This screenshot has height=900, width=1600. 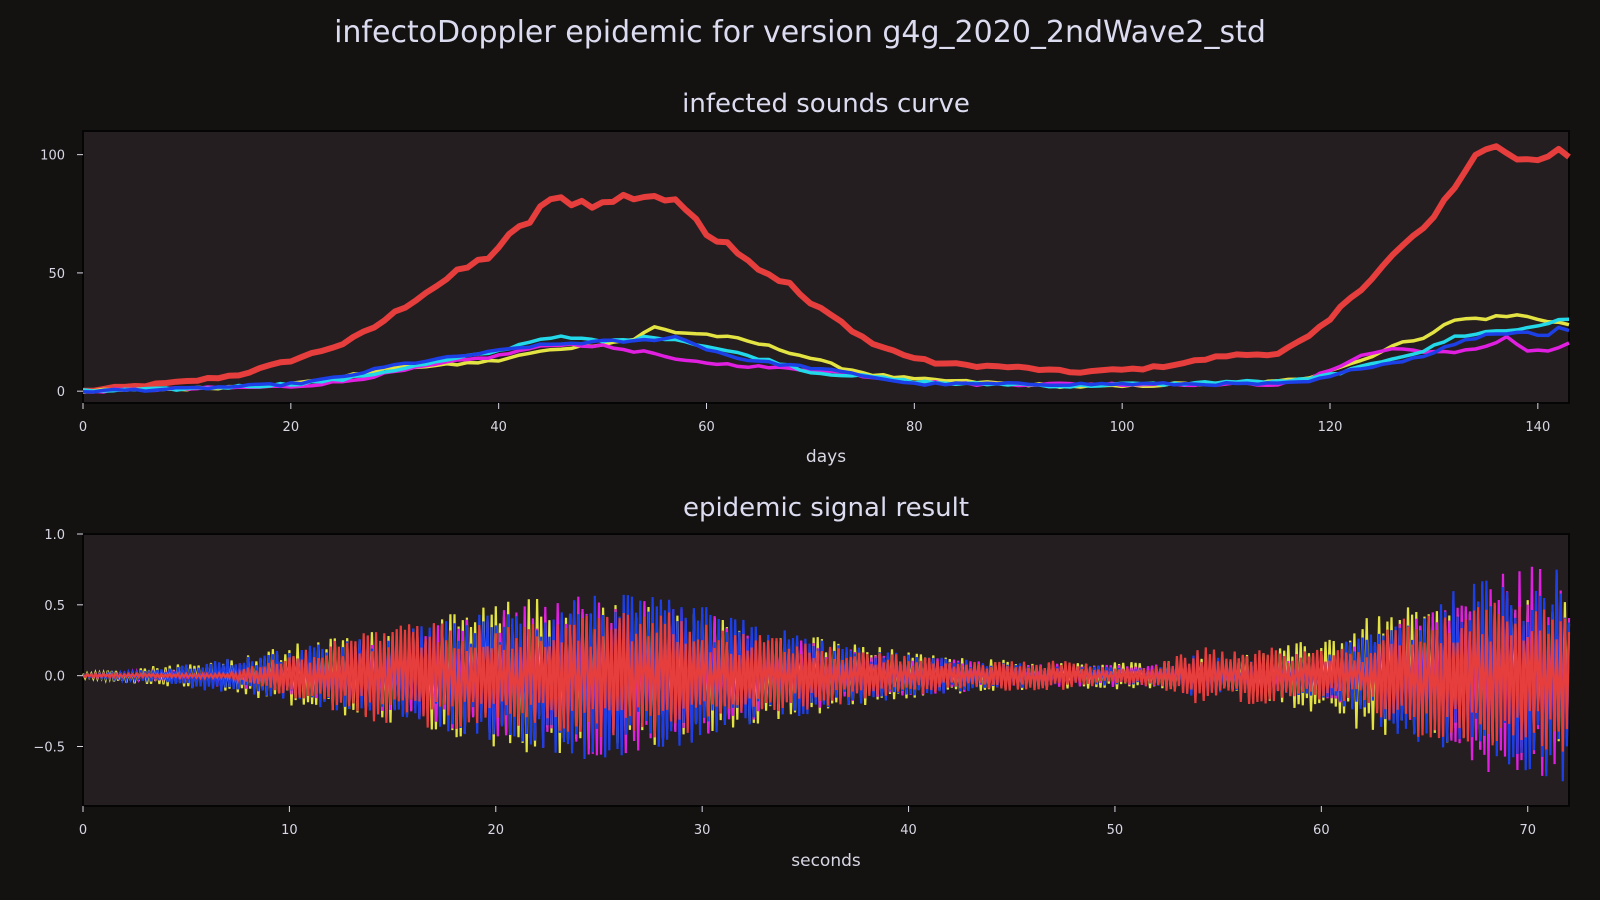 What do you see at coordinates (1537, 427) in the screenshot?
I see `x-tick-label: 140` at bounding box center [1537, 427].